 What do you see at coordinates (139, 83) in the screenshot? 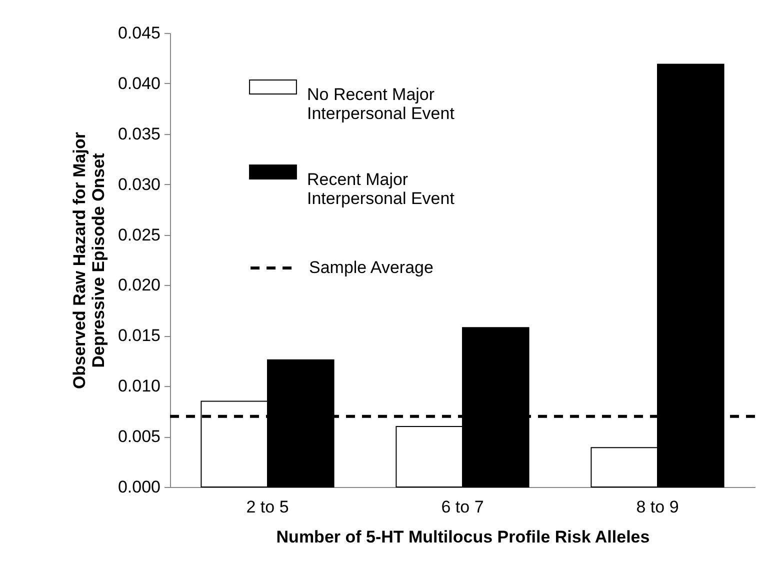
I see `y-tick-label: 0.040` at bounding box center [139, 83].